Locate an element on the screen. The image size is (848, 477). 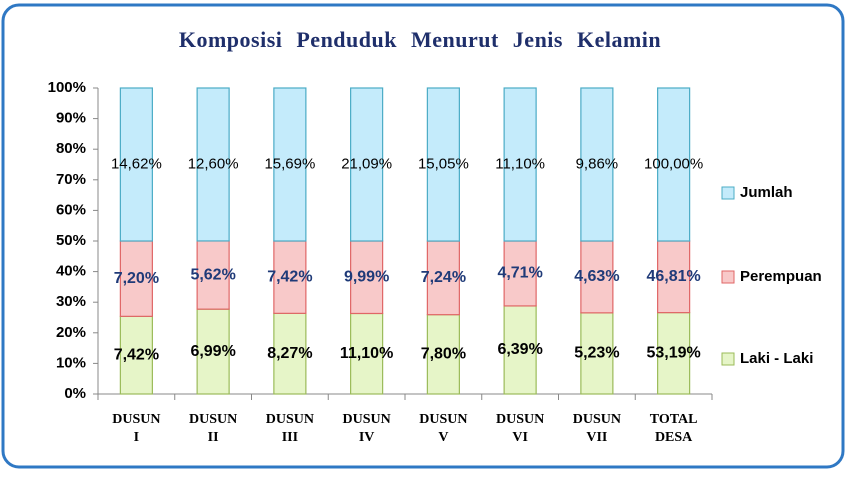
x-tick-label: DUSUN I is located at coordinates (136, 428).